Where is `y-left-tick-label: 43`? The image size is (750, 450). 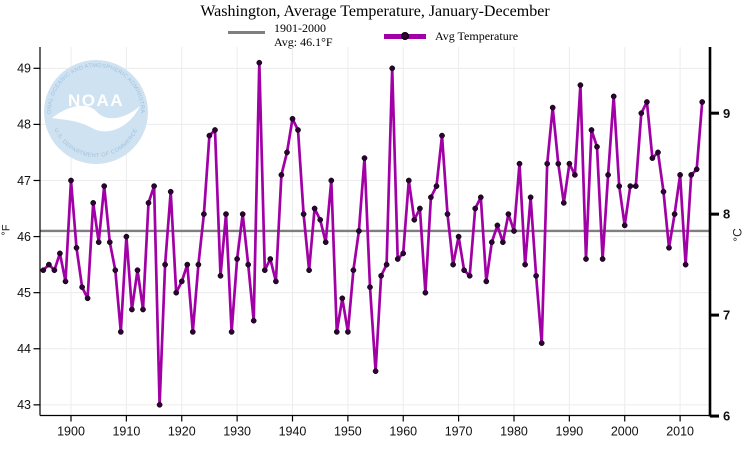
y-left-tick-label: 43 is located at coordinates (24, 405).